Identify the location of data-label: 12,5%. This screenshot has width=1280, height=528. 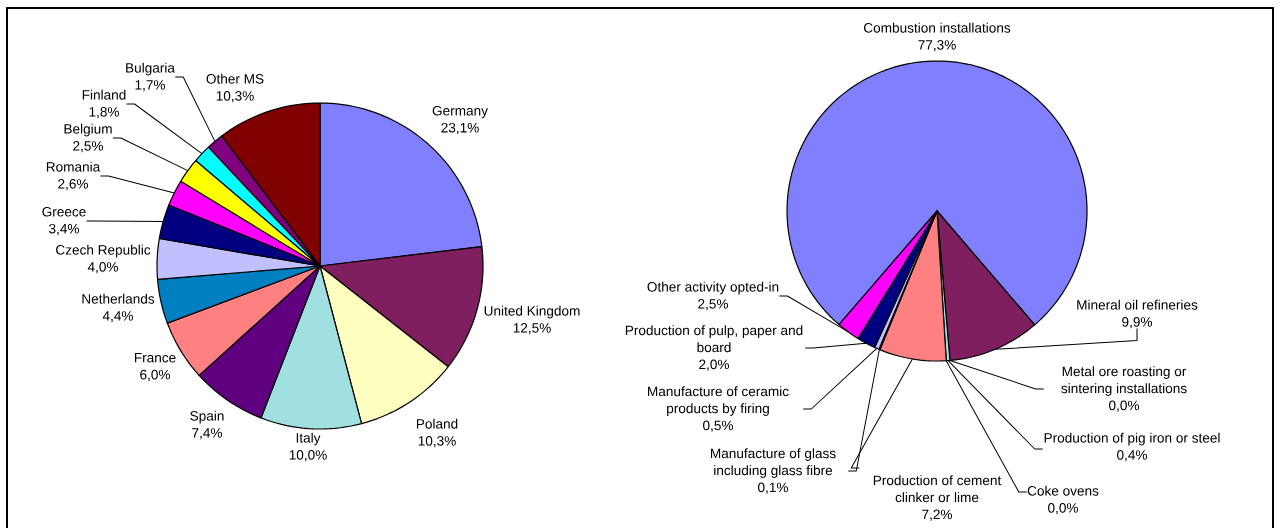
(532, 329).